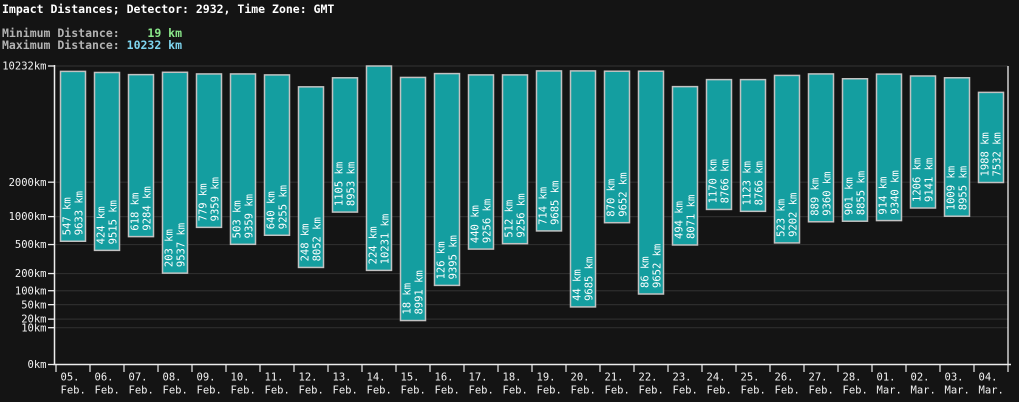 Image resolution: width=1019 pixels, height=402 pixels. I want to click on x-tick-label-day: 19., so click(546, 378).